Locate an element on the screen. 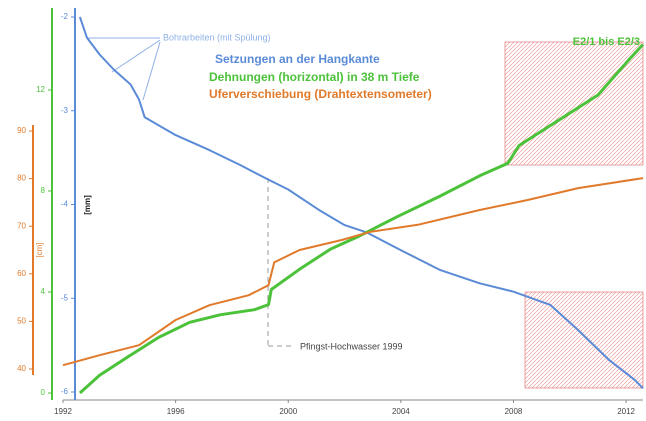 The image size is (646, 421). y-tick-label: -4 is located at coordinates (65, 204).